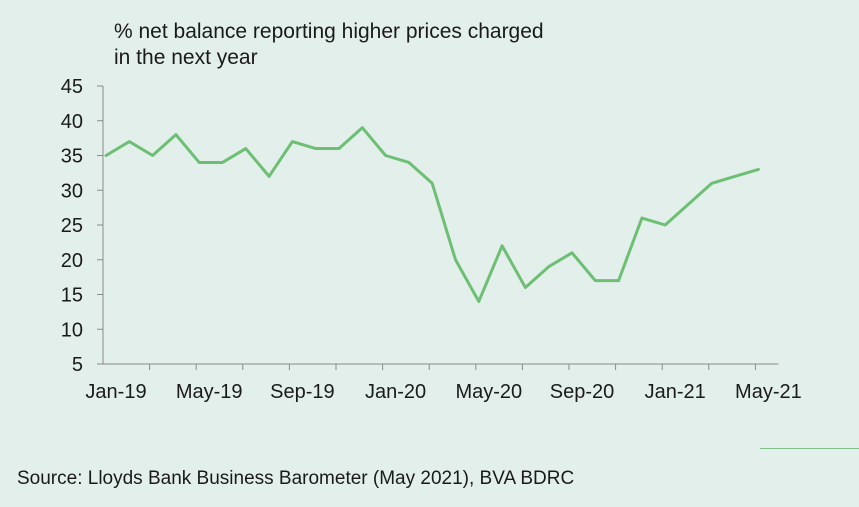  What do you see at coordinates (809, 448) in the screenshot?
I see `footer-divider` at bounding box center [809, 448].